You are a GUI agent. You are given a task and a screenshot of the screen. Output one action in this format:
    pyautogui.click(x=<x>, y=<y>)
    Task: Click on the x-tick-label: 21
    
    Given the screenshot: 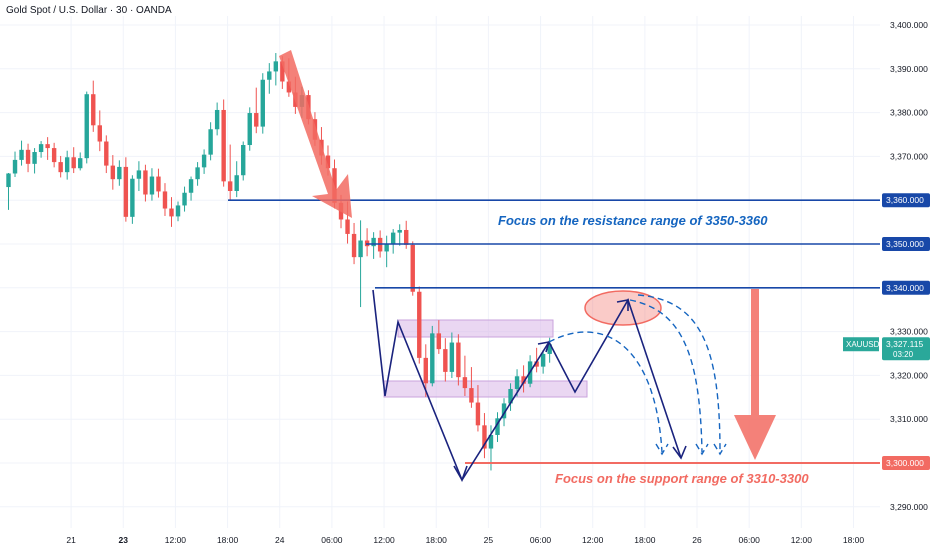 What is the action you would take?
    pyautogui.click(x=71, y=540)
    